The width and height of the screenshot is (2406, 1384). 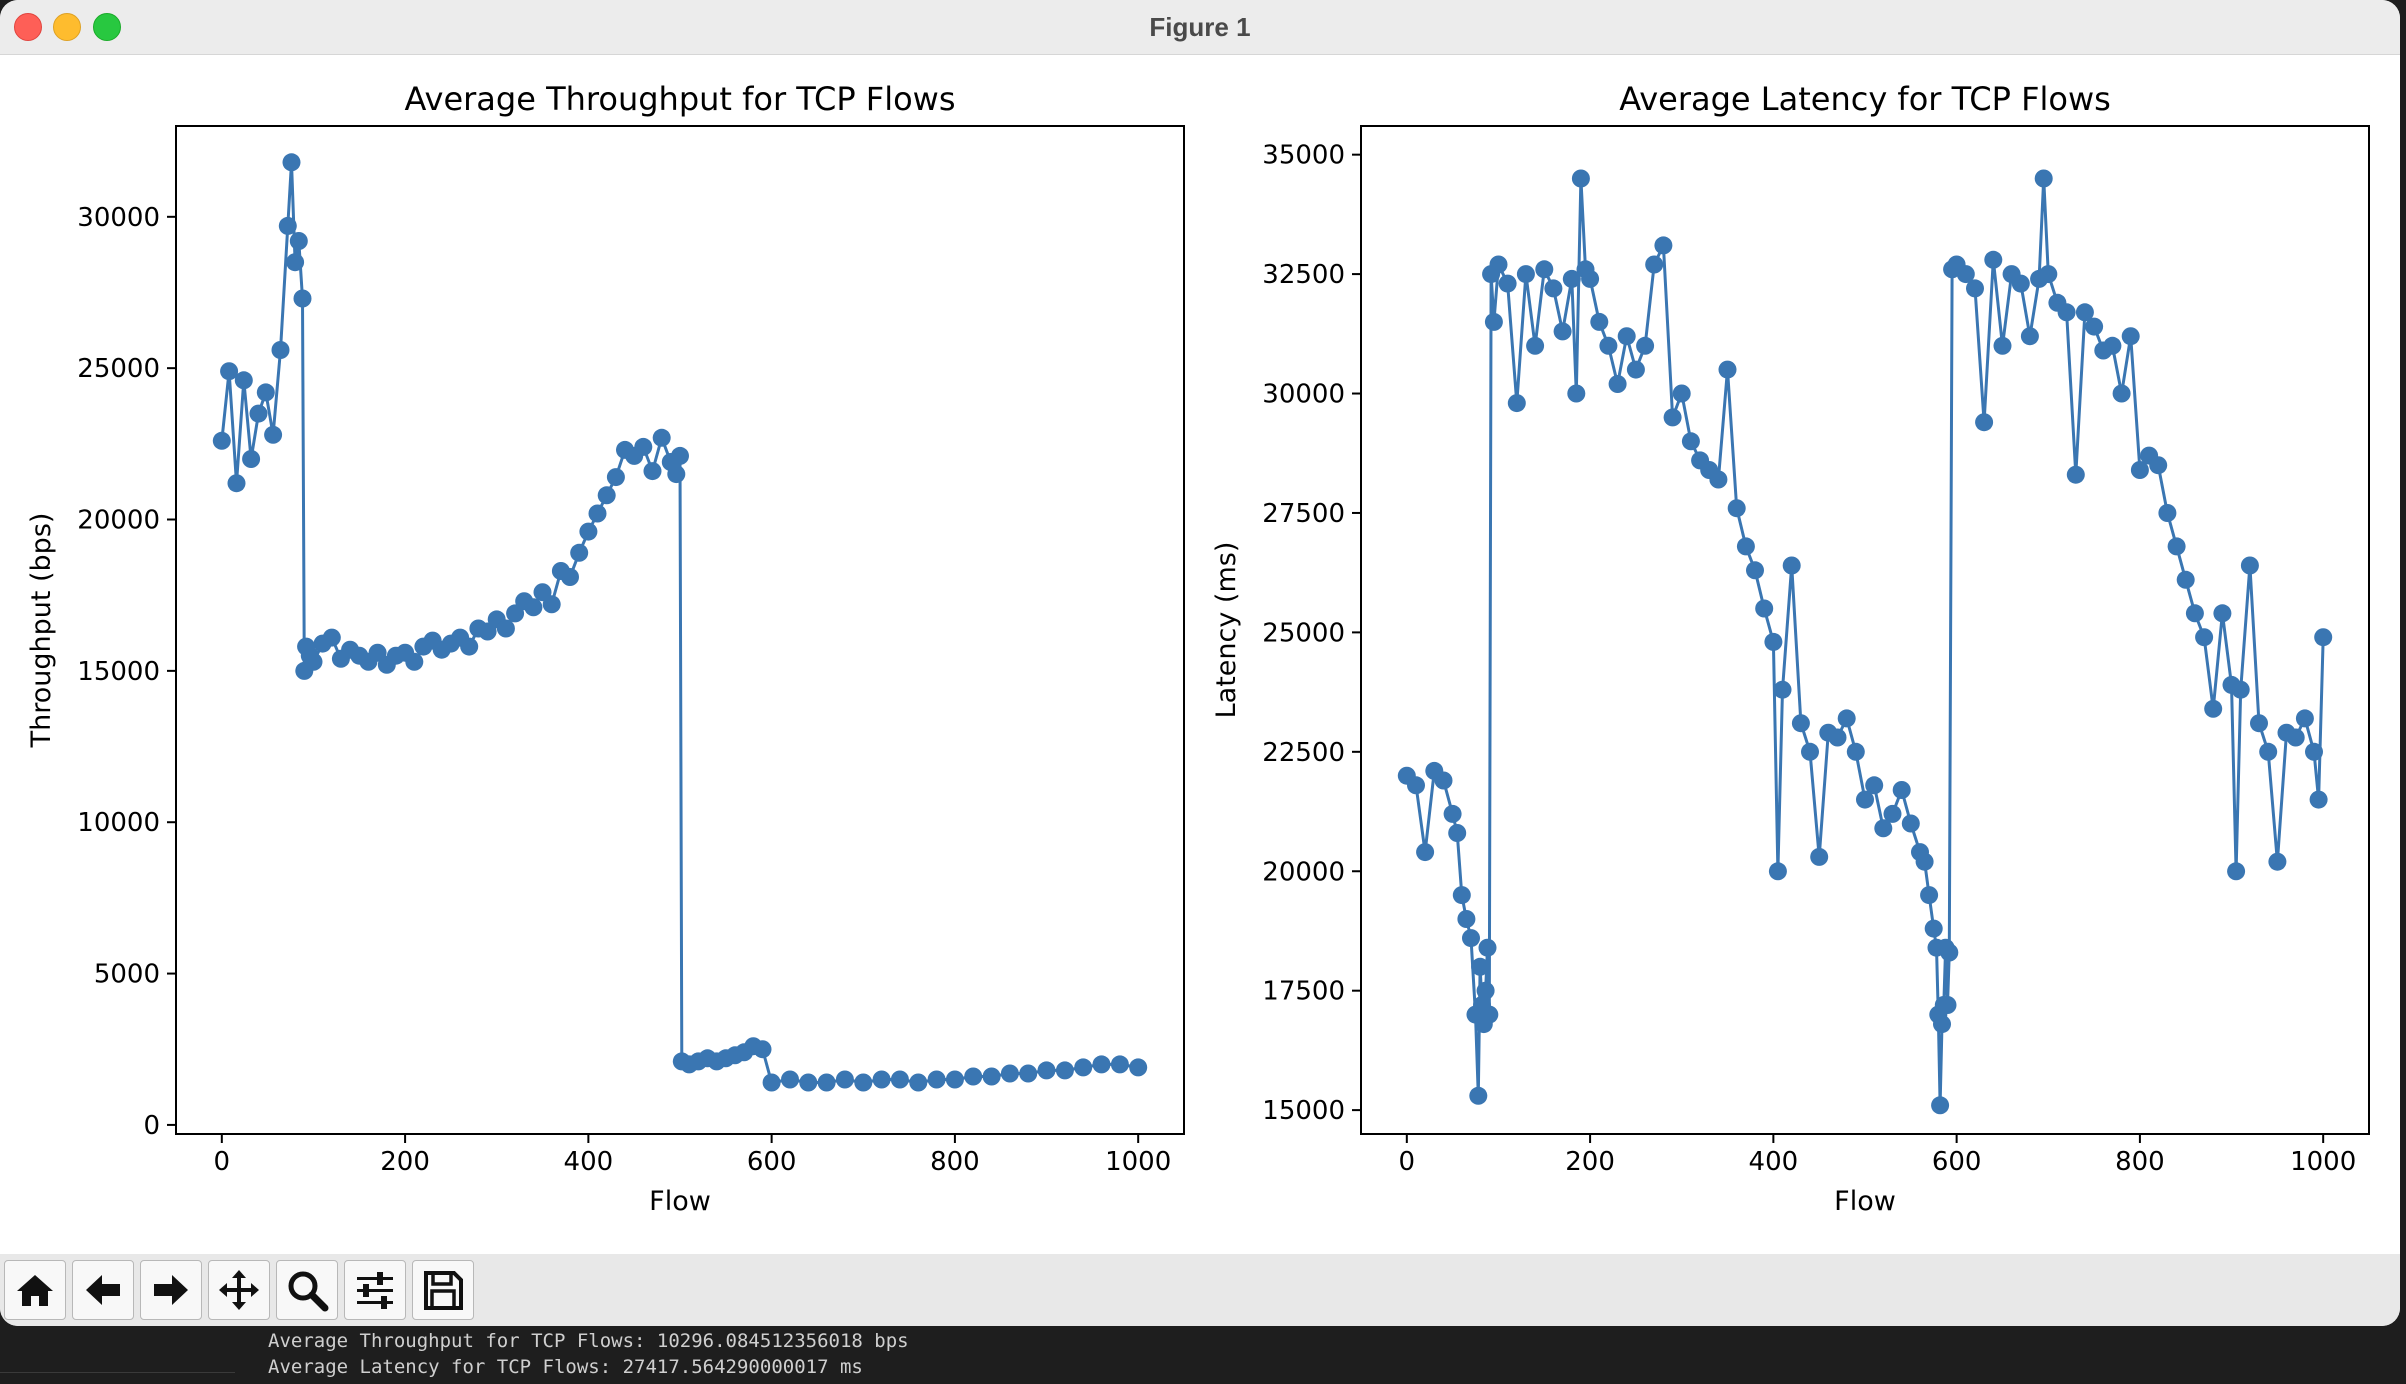 I want to click on home-button, so click(x=35, y=1290).